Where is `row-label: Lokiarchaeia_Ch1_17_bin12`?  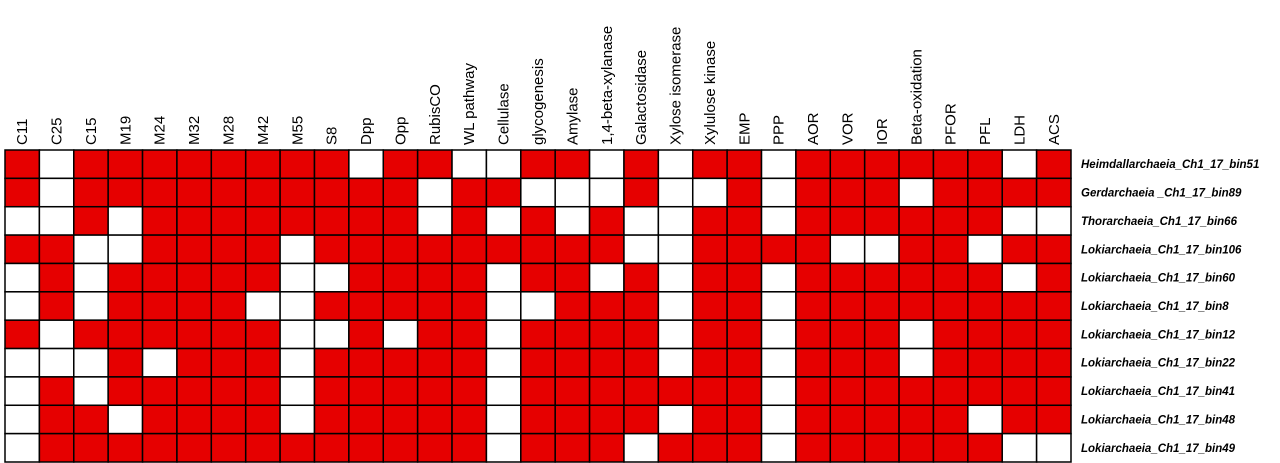 row-label: Lokiarchaeia_Ch1_17_bin12 is located at coordinates (1158, 335).